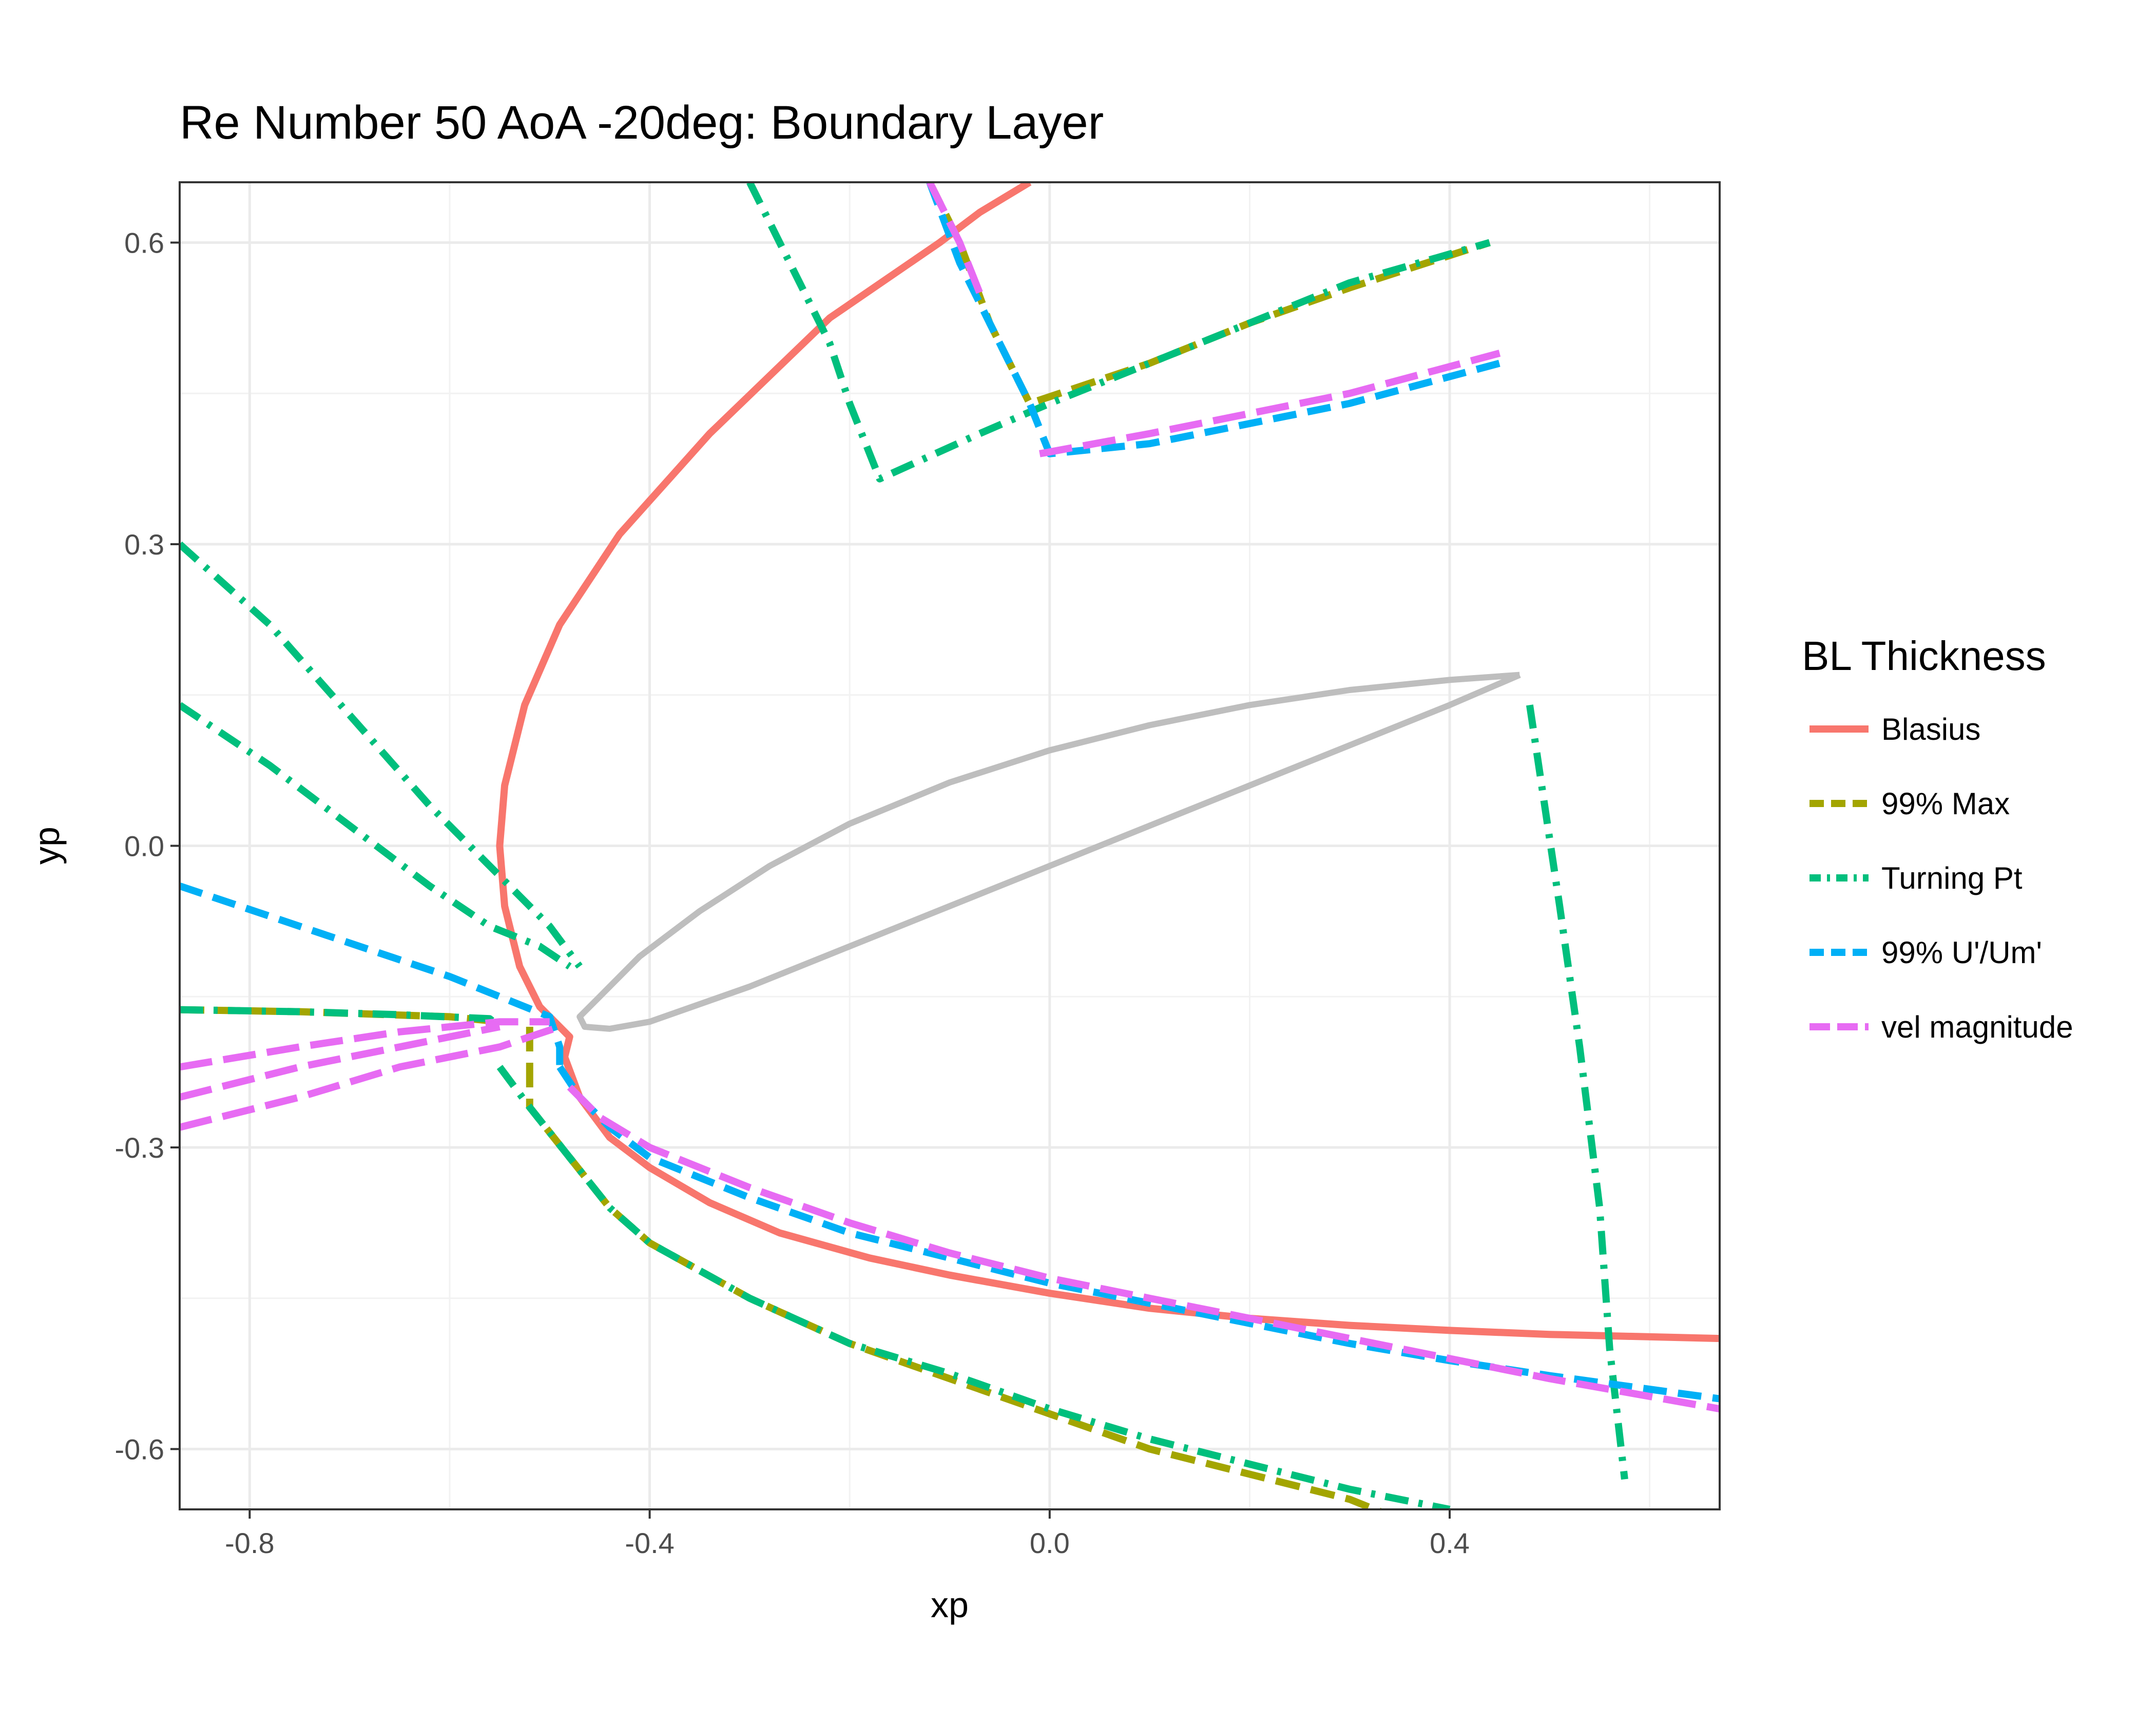 This screenshot has height=1725, width=2156. I want to click on legend-label-vel-magnitude: vel magnitude, so click(1977, 1027).